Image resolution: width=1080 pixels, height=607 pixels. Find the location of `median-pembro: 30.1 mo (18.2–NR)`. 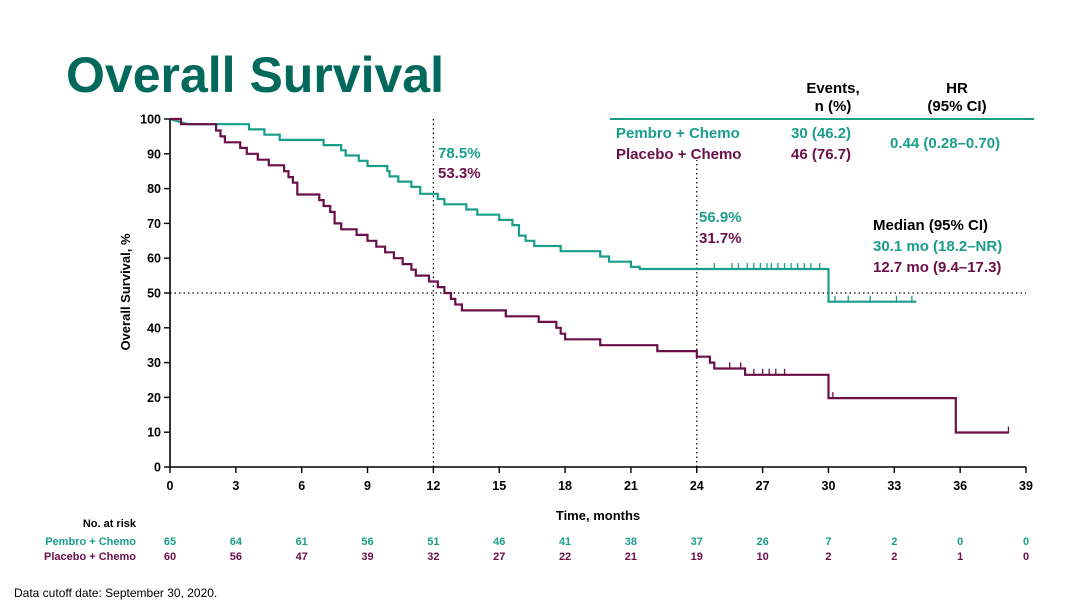

median-pembro: 30.1 mo (18.2–NR) is located at coordinates (937, 246).